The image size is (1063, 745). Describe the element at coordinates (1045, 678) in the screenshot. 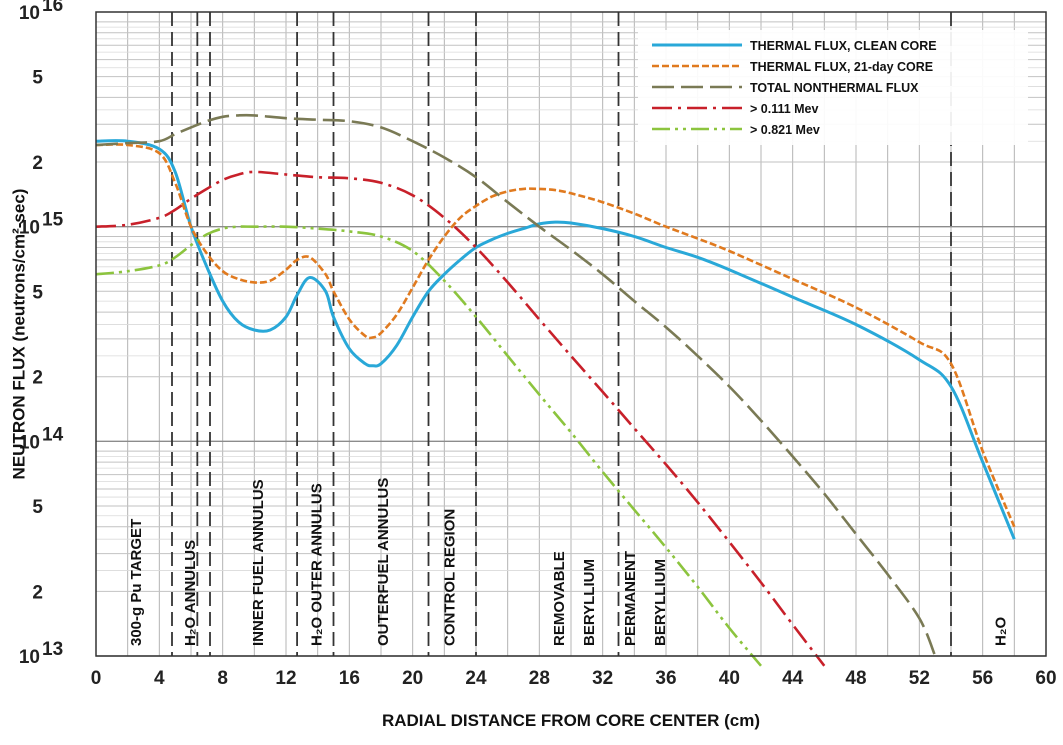

I see `x-tick-label: 60` at that location.